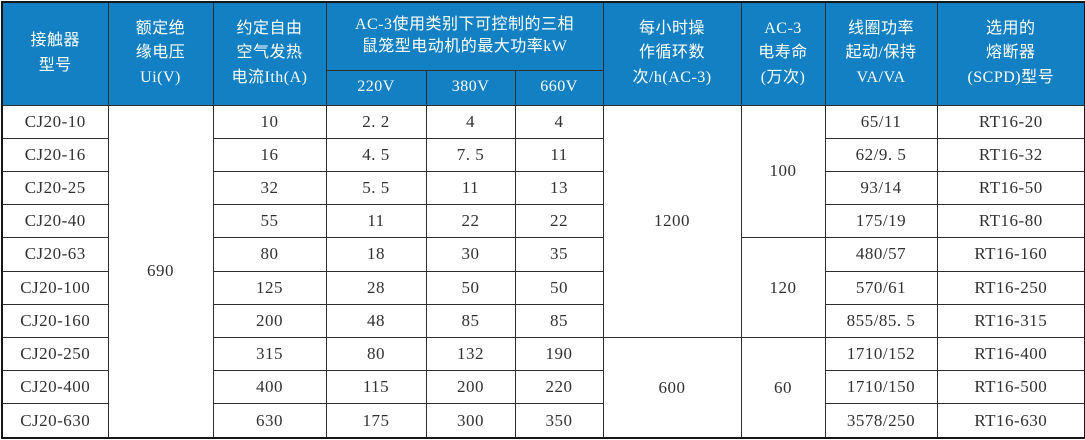 This screenshot has height=440, width=1085. I want to click on cell-model: CJ20-160, so click(55, 321).